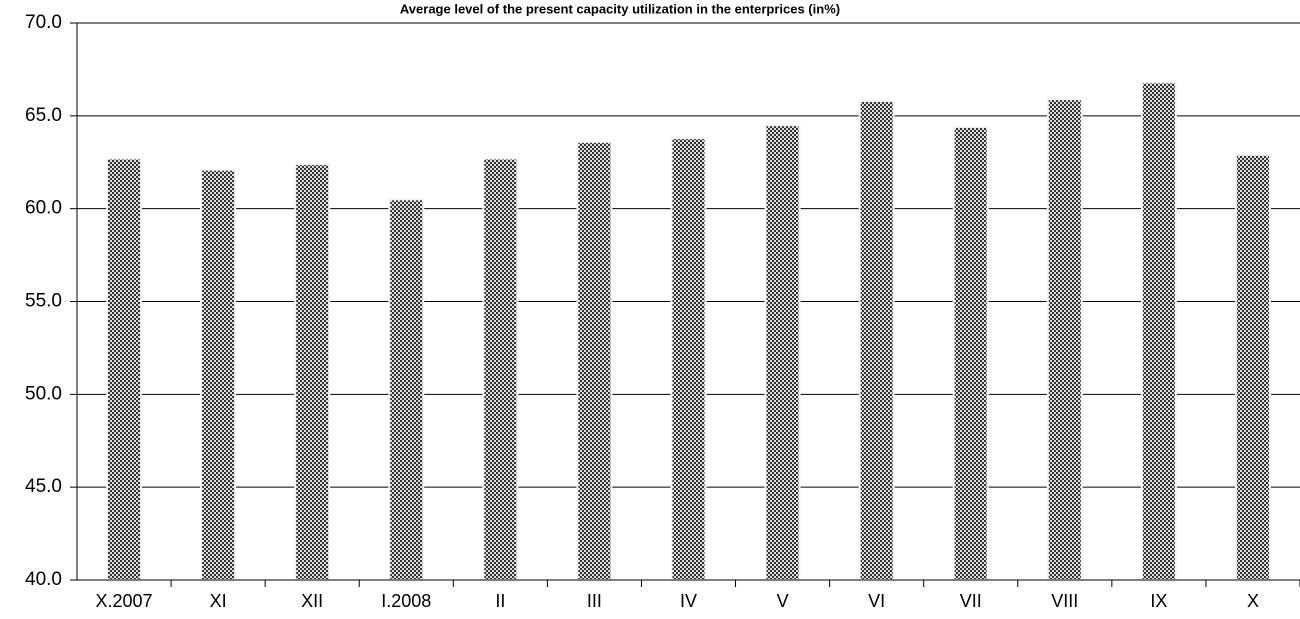  What do you see at coordinates (1253, 601) in the screenshot?
I see `x-tick-label: X` at bounding box center [1253, 601].